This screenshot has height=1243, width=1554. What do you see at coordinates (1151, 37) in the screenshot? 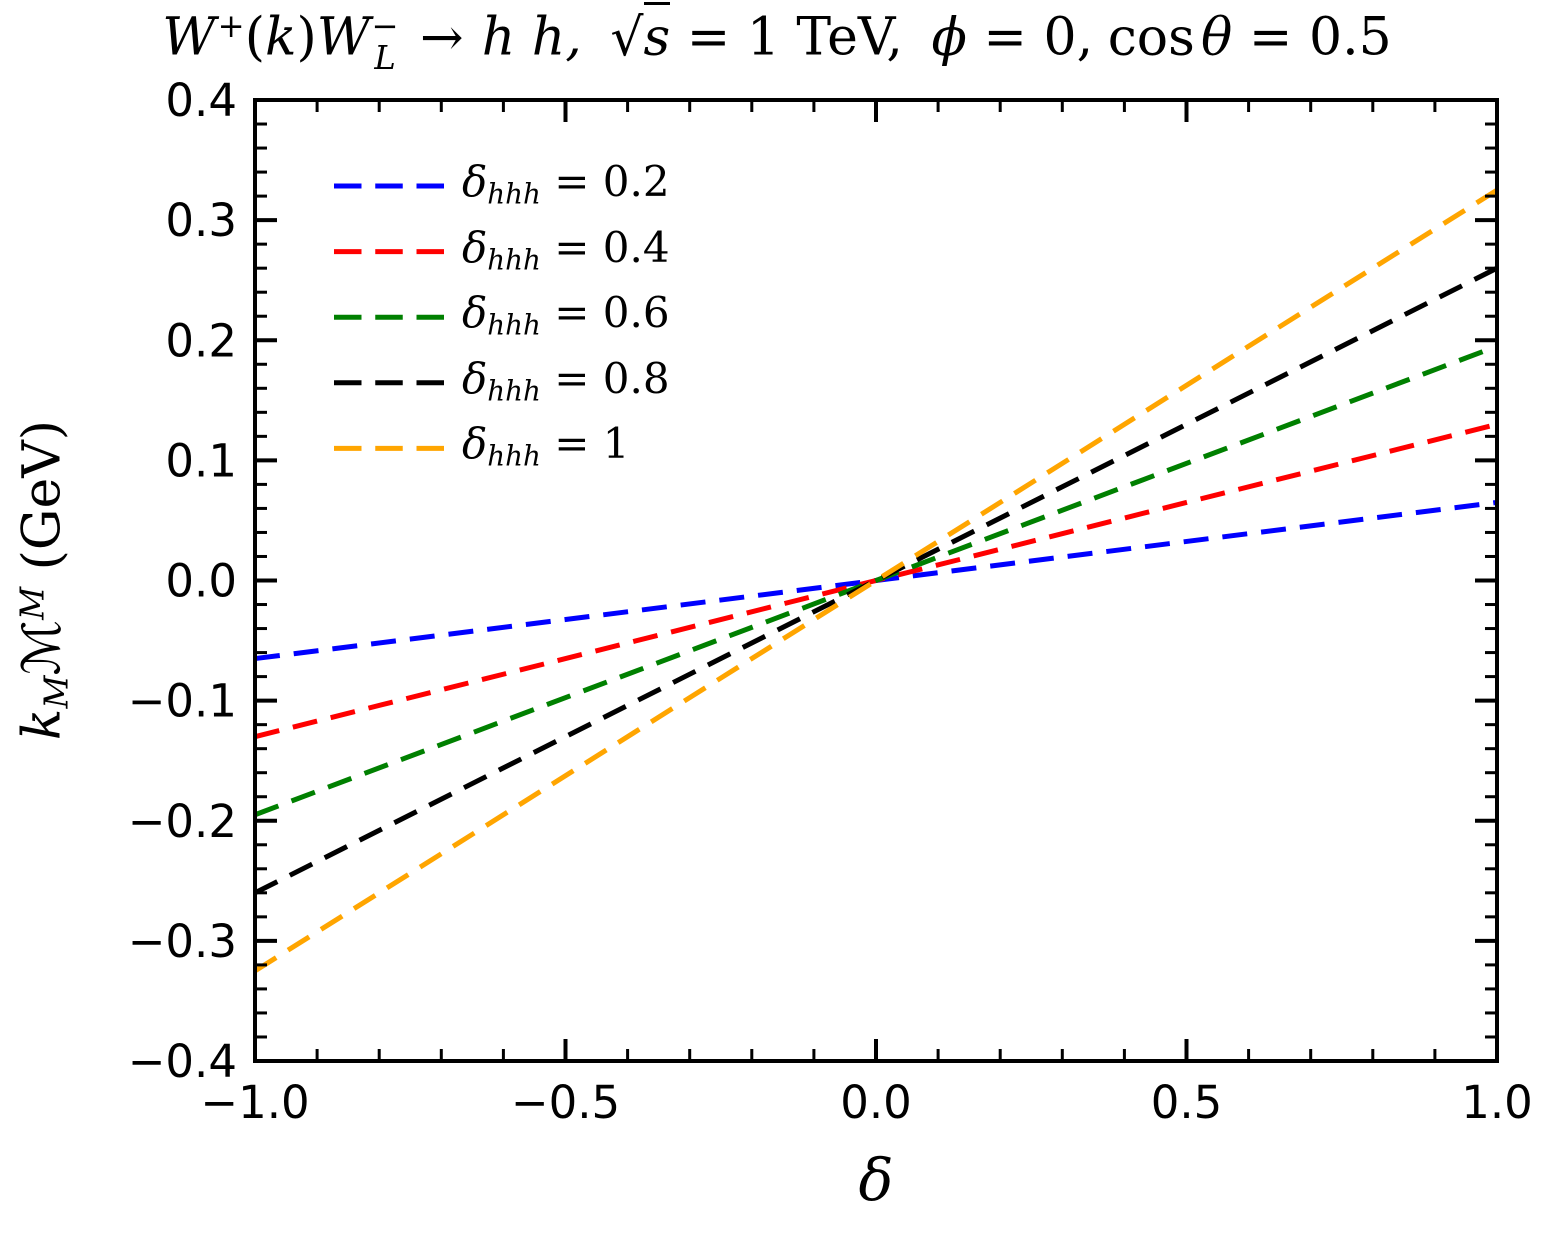
I see `title-cos: cos` at bounding box center [1151, 37].